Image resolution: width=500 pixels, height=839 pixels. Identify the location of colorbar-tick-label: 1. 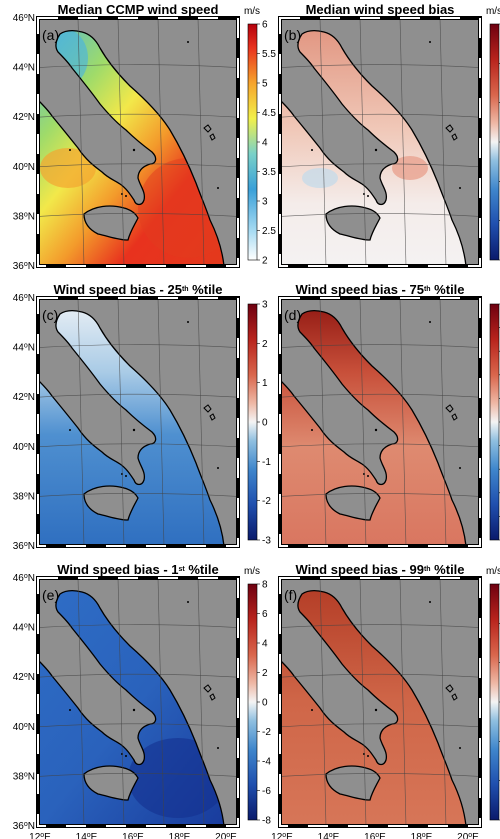
(265, 383).